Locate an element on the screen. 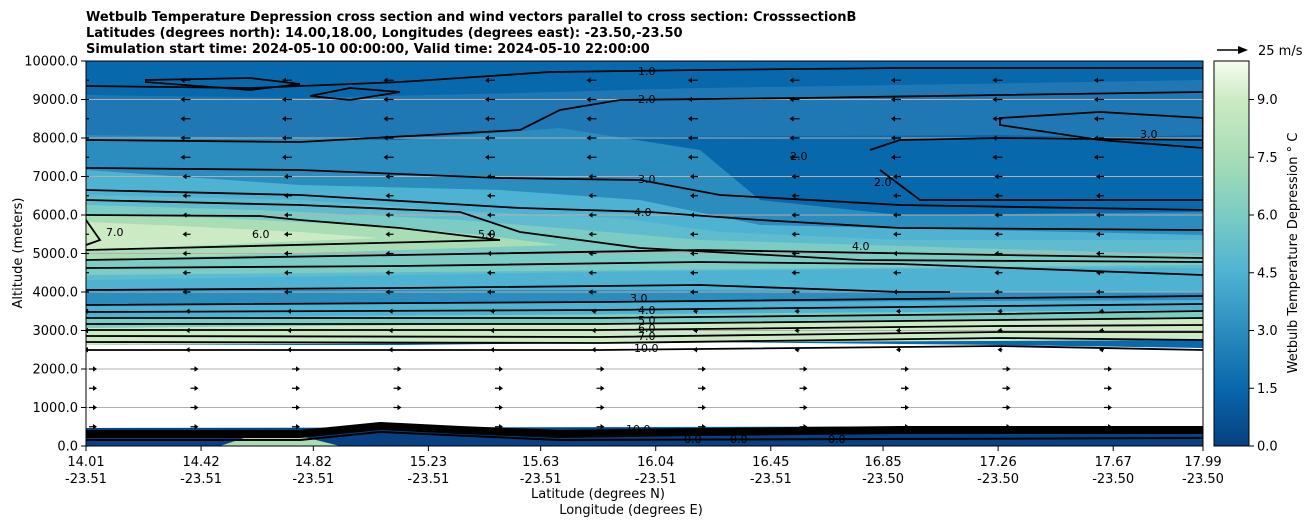  y-tick-label: 8000.0 is located at coordinates (56, 139).